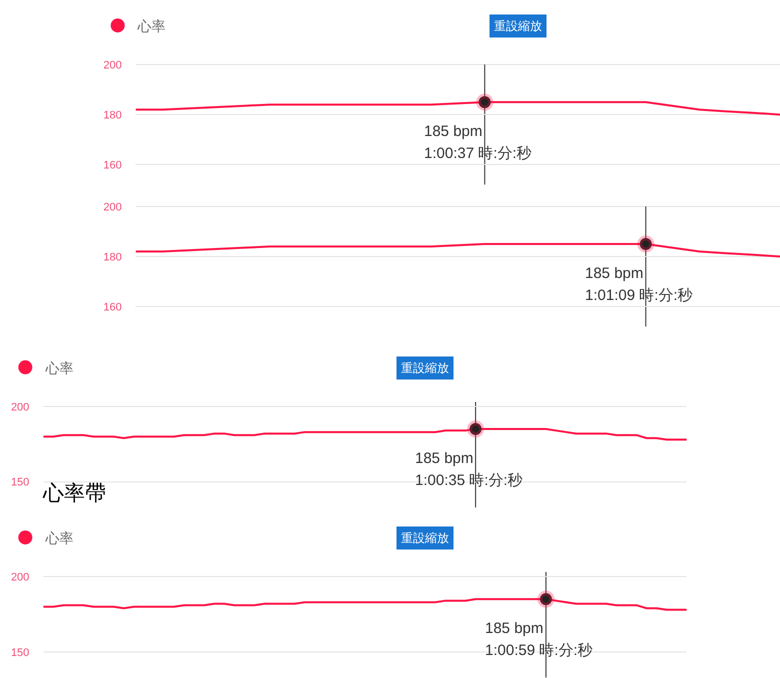 The height and width of the screenshot is (678, 780). I want to click on annotation: 1:00:59 時:分:秒, so click(539, 650).